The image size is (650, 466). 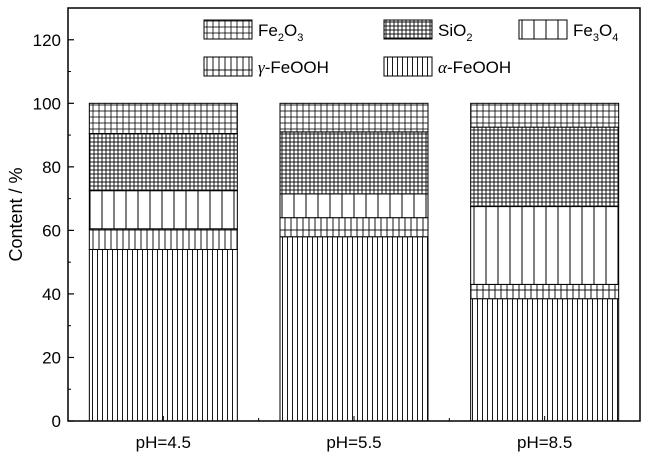 I want to click on x-tick-label: pH=5.5, so click(x=353, y=442).